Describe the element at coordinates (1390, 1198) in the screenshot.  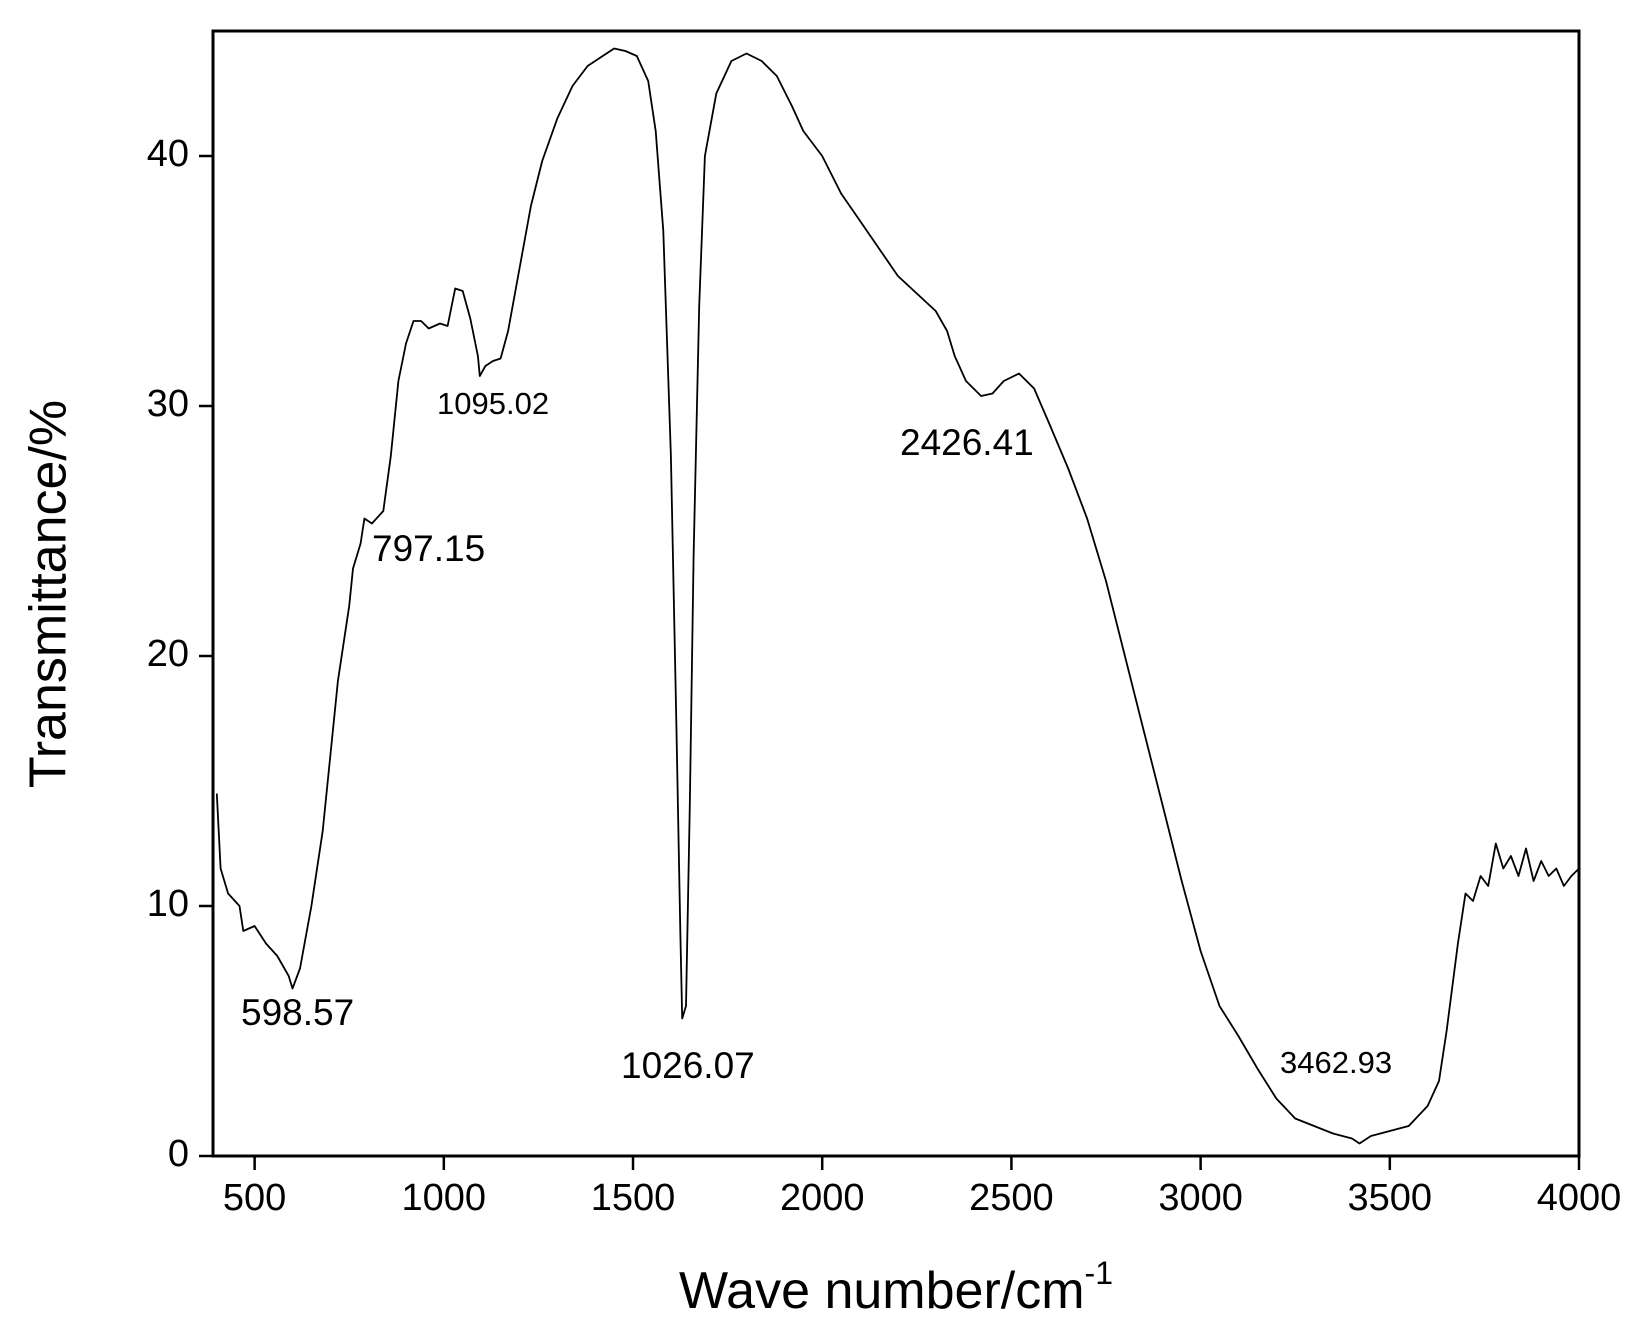
I see `x-tick-label: 3500` at that location.